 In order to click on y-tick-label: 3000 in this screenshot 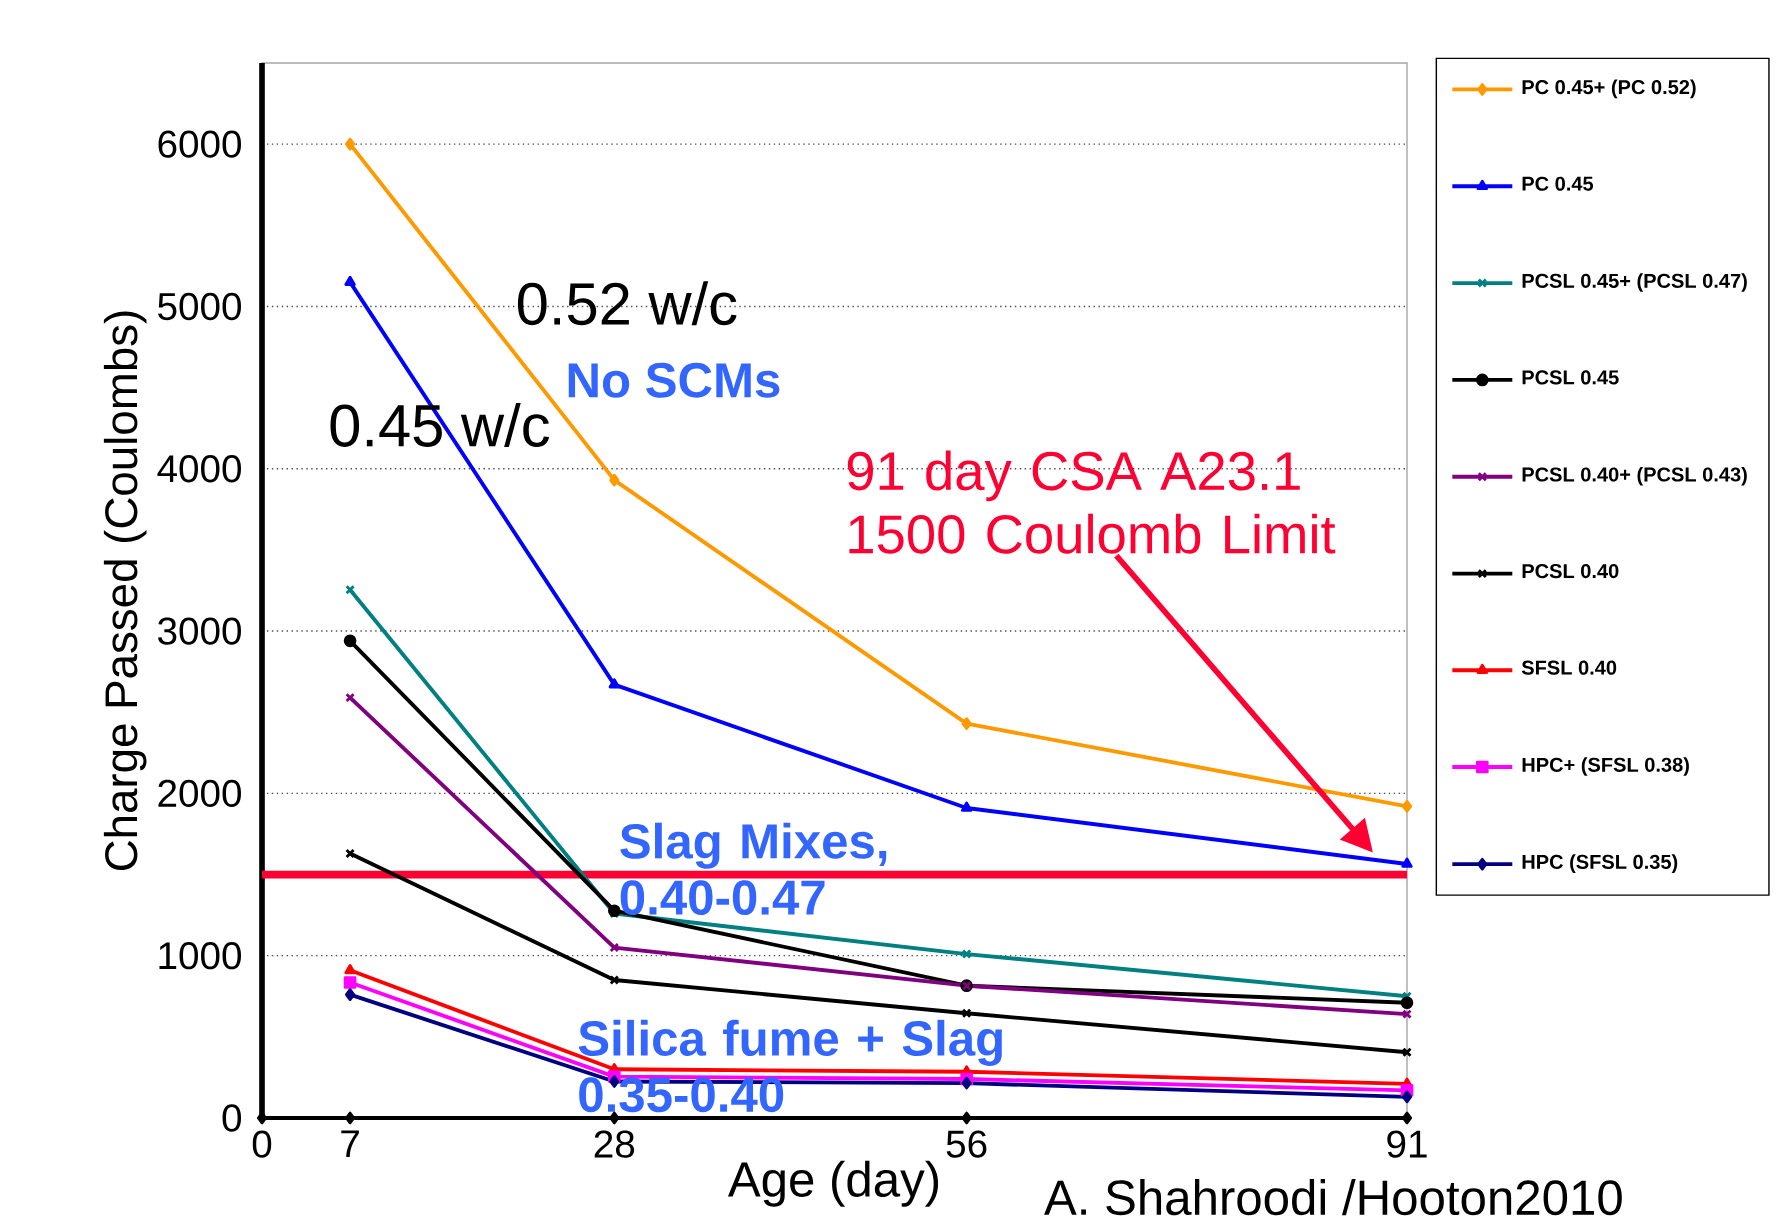, I will do `click(199, 631)`.